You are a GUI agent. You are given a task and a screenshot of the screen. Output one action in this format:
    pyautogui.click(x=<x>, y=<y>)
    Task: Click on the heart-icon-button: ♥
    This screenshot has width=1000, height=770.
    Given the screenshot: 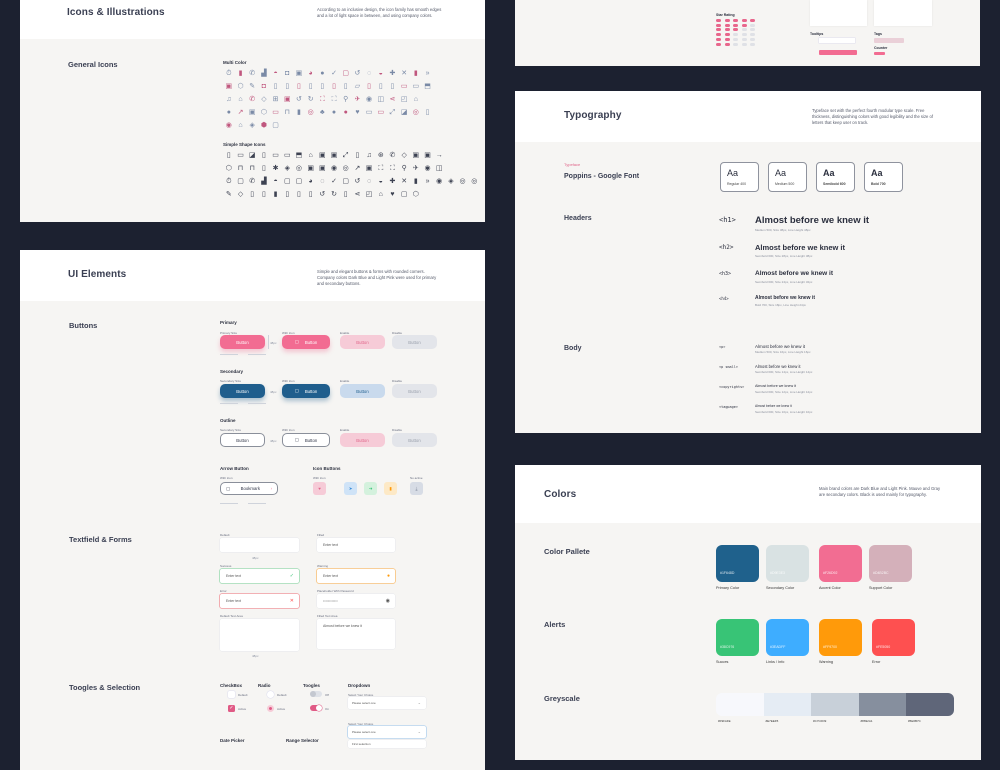 What is the action you would take?
    pyautogui.click(x=319, y=488)
    